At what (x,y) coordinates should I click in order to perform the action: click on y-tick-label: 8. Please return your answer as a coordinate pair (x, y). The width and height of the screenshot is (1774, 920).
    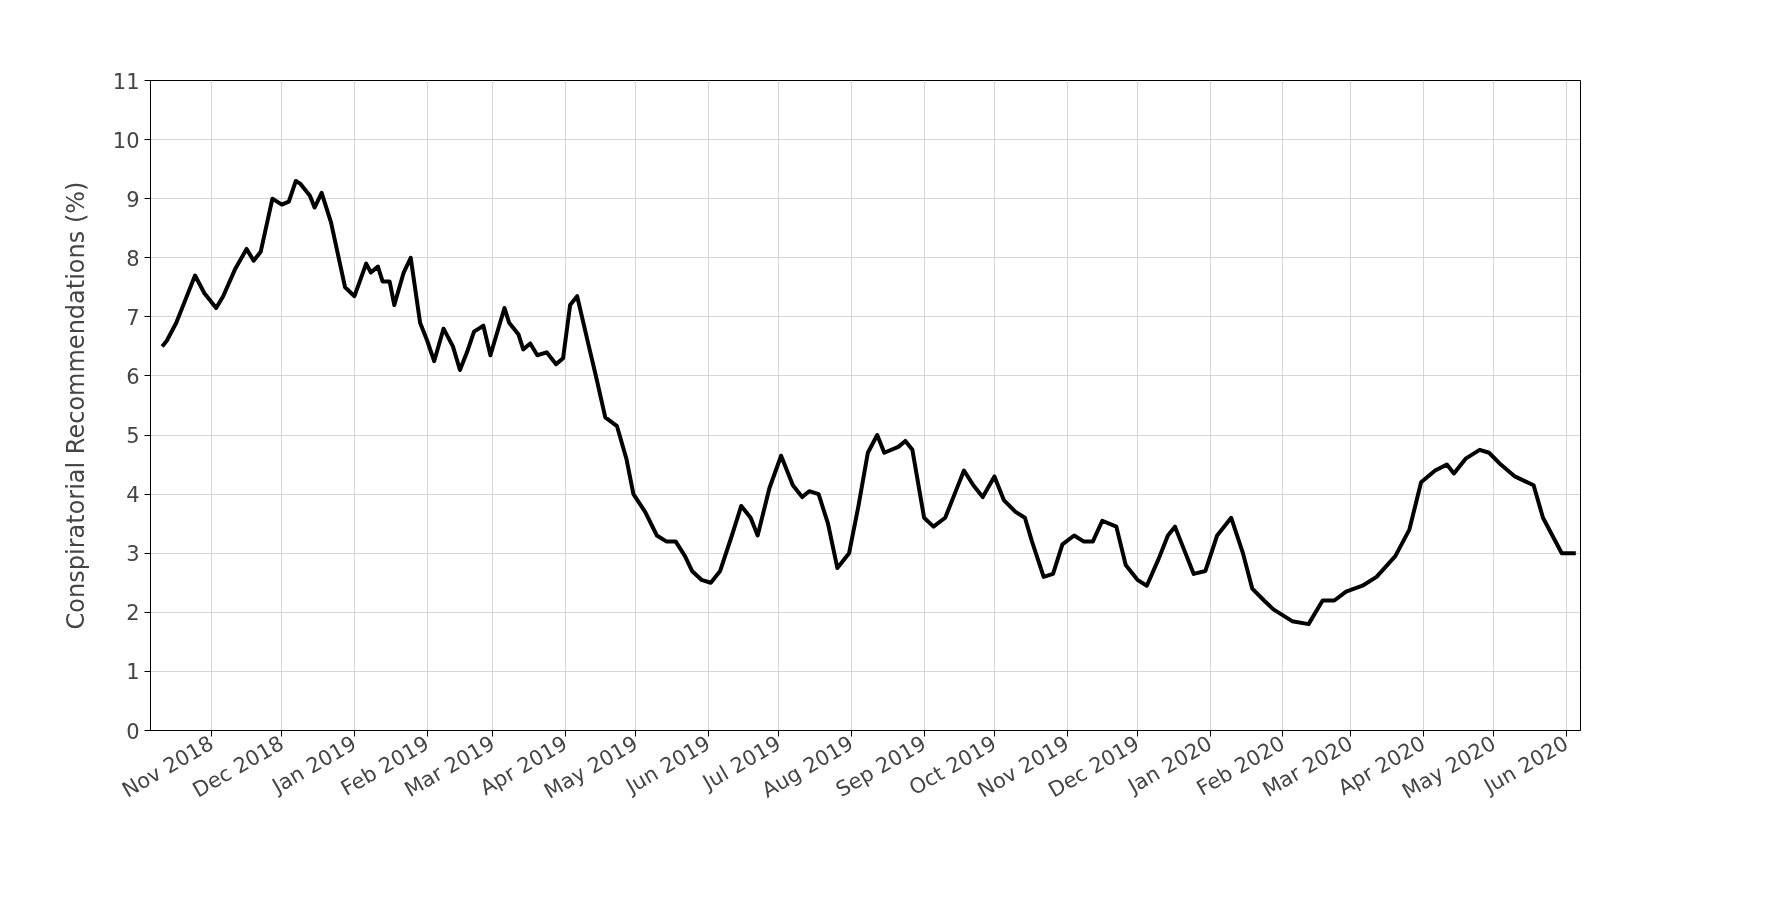
    Looking at the image, I should click on (133, 258).